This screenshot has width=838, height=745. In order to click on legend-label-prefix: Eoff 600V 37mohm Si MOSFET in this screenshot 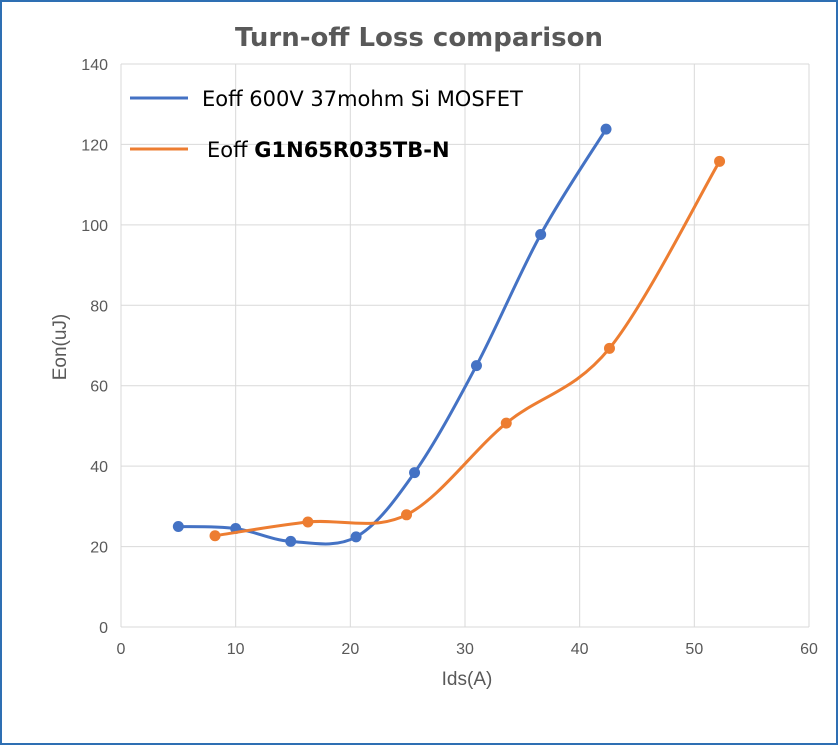, I will do `click(362, 99)`.